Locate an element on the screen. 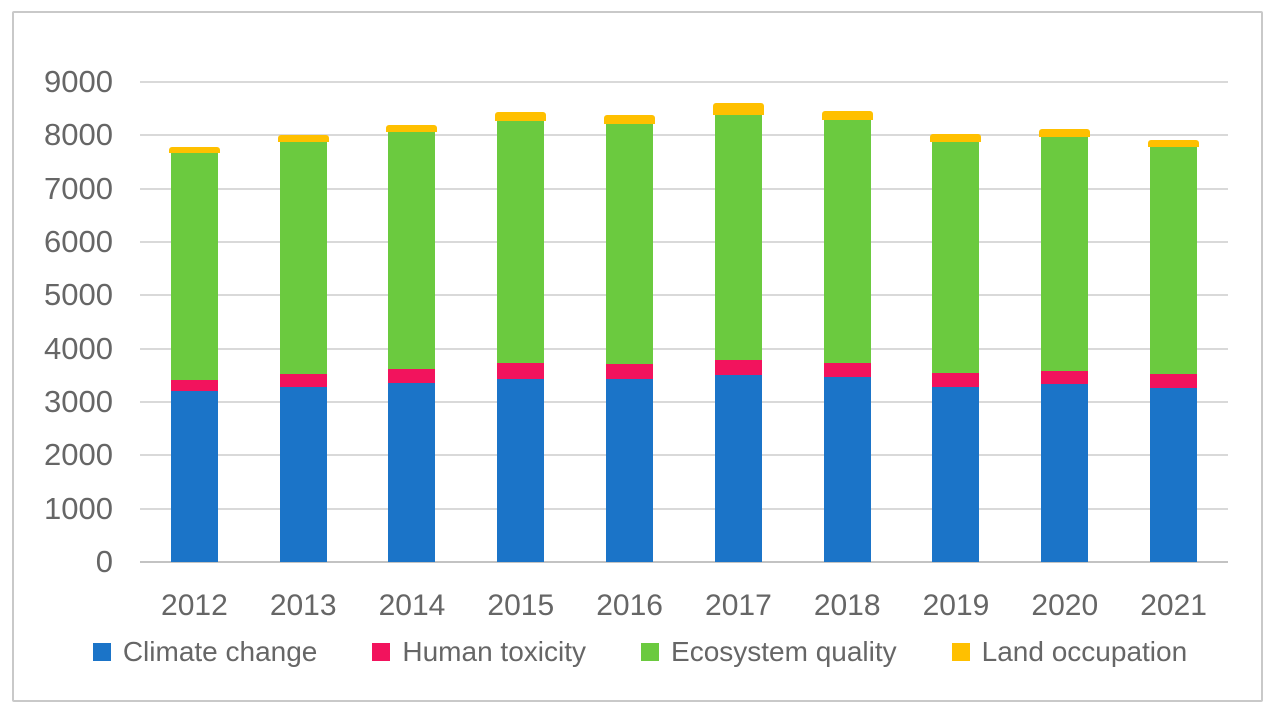 This screenshot has width=1280, height=719. bar-2015 is located at coordinates (521, 322).